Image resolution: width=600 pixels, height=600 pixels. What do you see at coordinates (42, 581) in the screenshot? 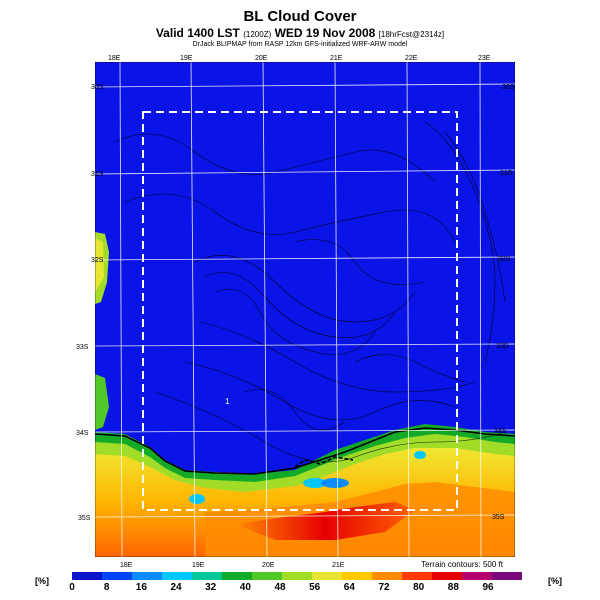
I see `colorbar-unit-left: [%]` at bounding box center [42, 581].